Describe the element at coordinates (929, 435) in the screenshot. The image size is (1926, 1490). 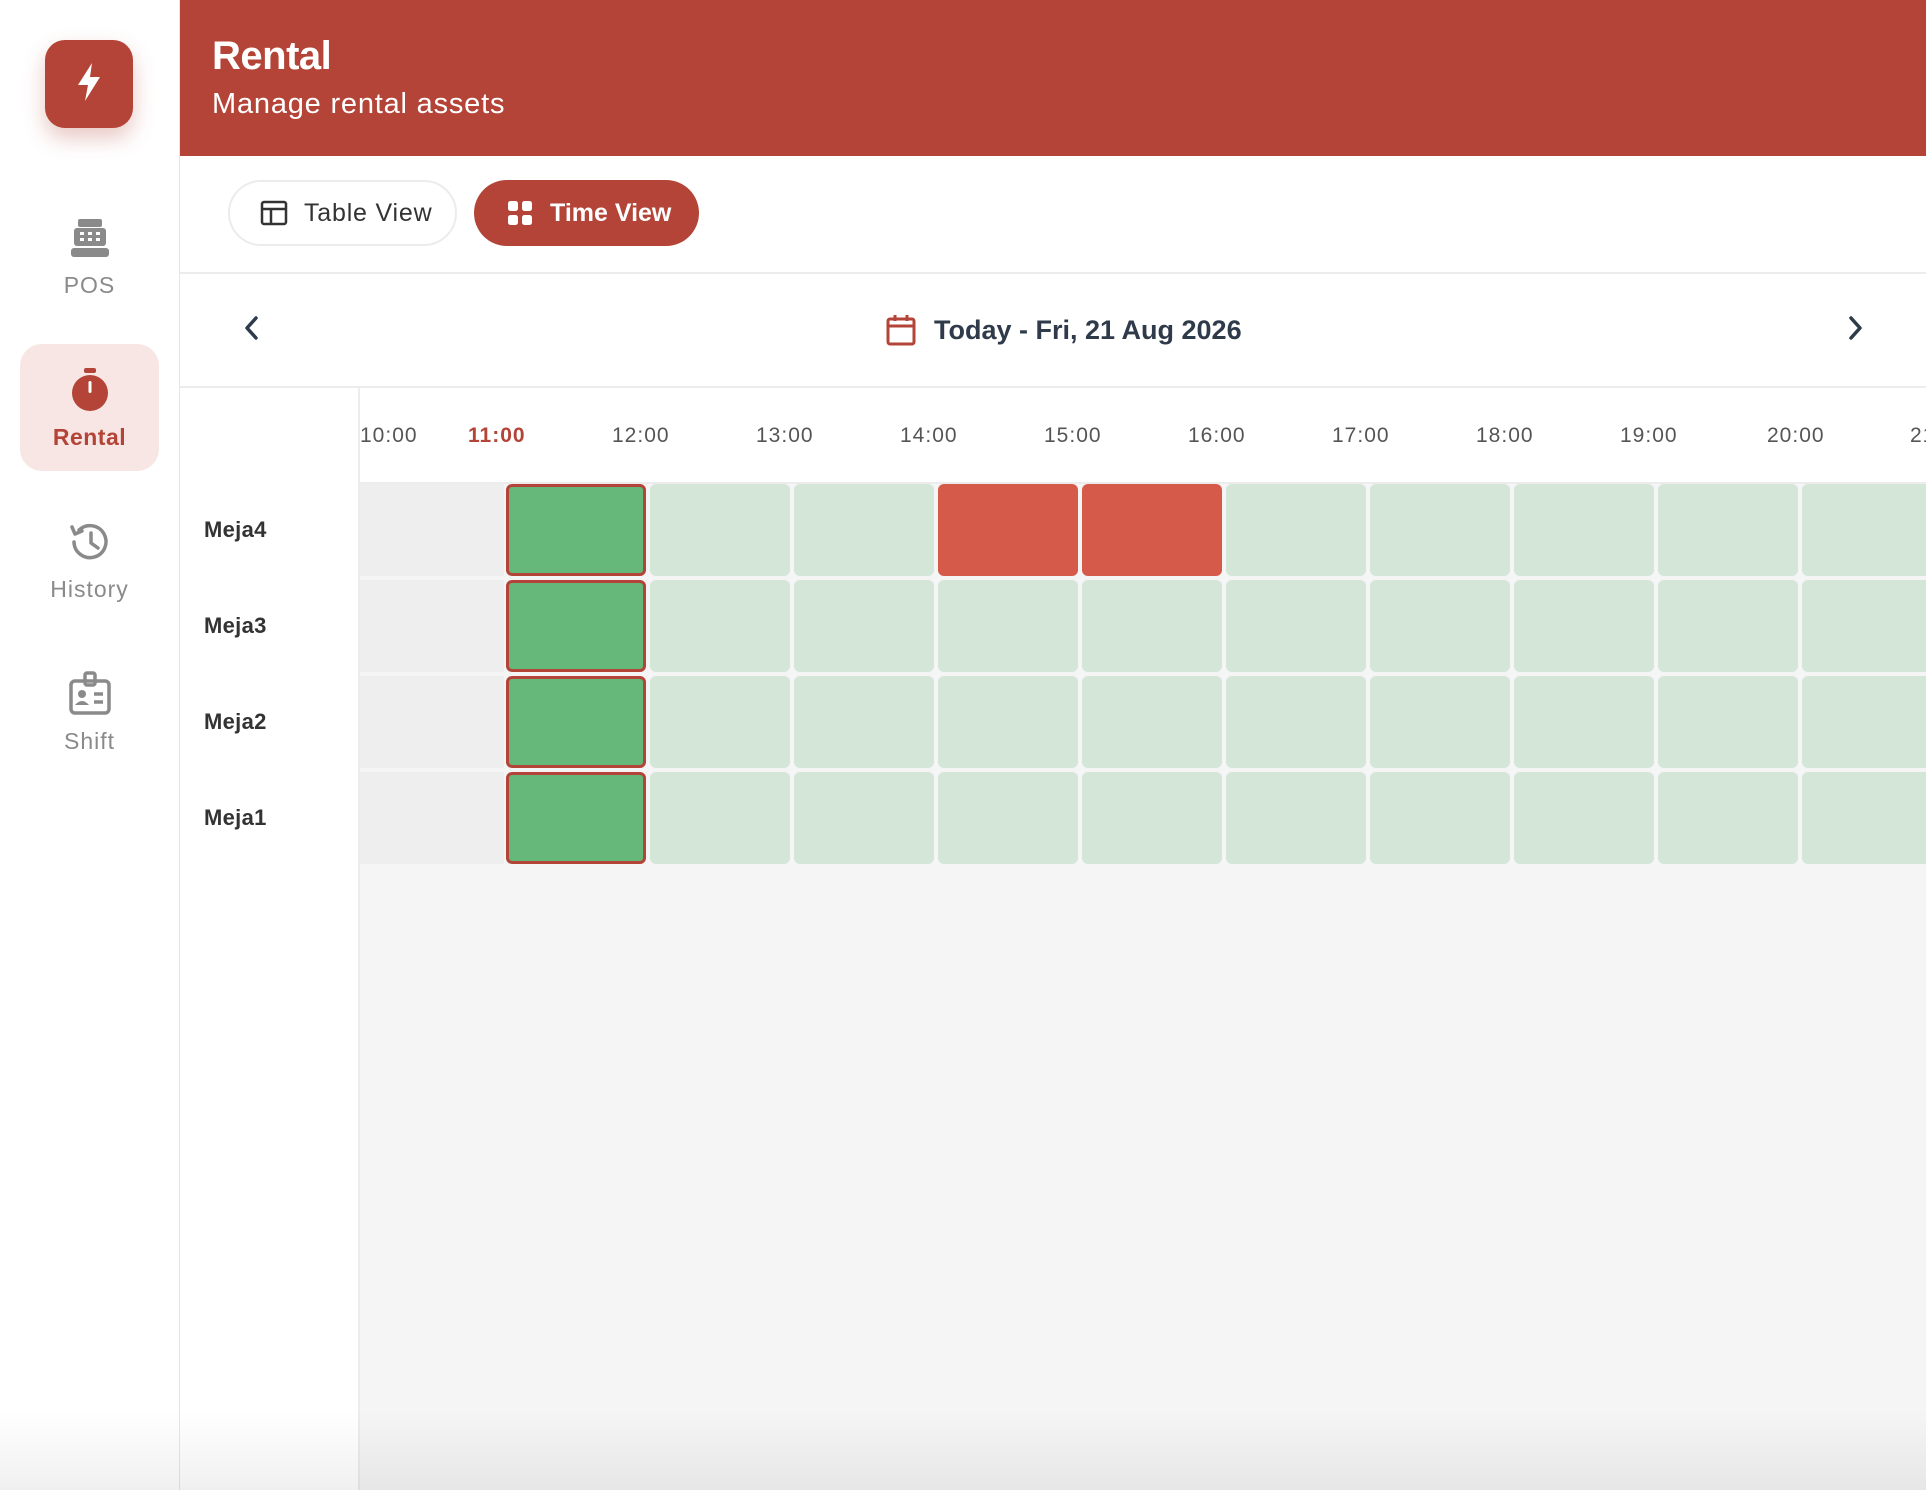
I see `time-label: 14:00` at that location.